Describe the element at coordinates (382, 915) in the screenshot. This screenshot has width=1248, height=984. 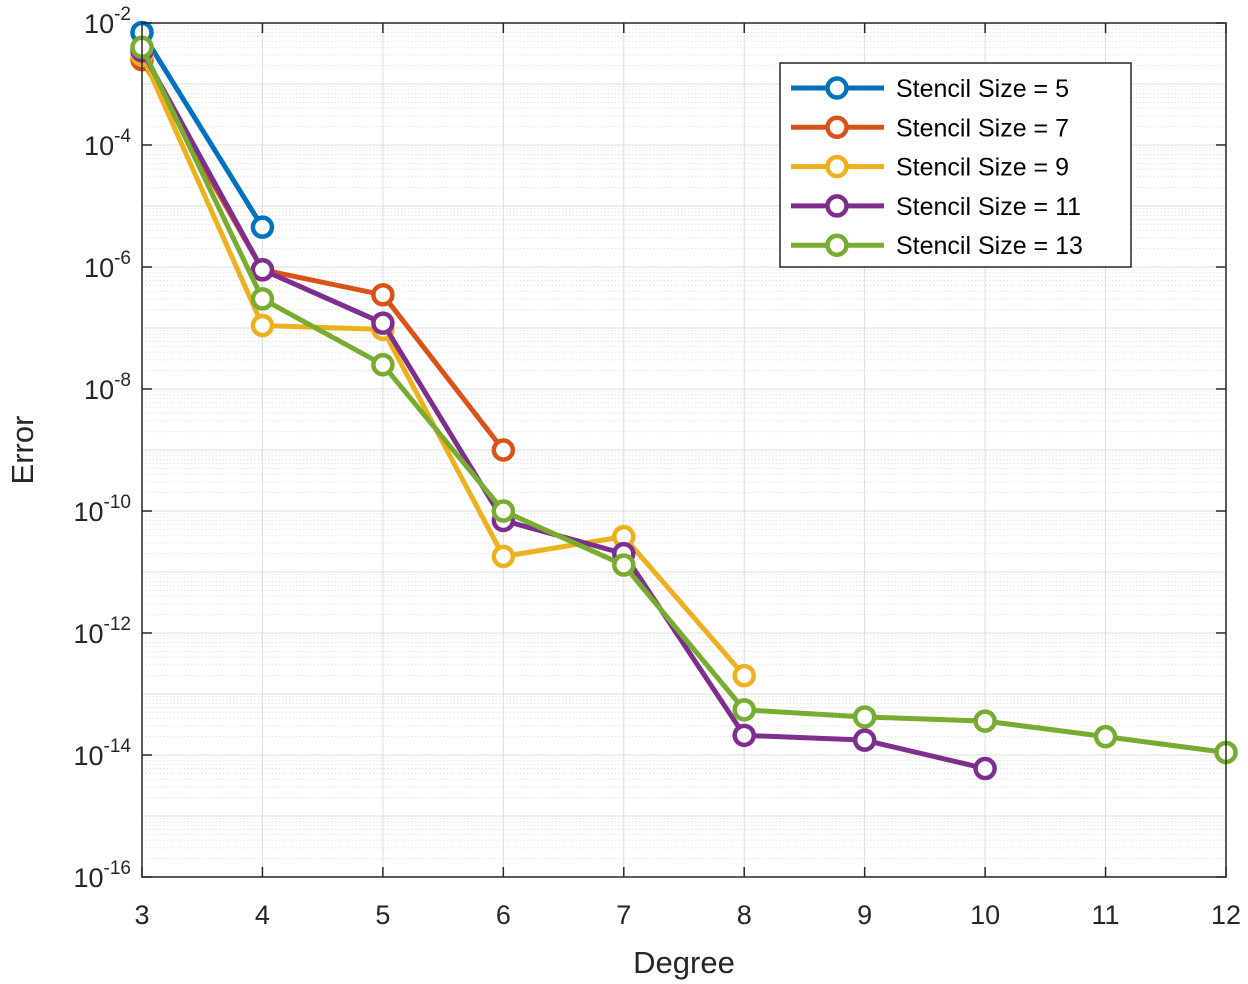
I see `x-tick-label: 5` at that location.